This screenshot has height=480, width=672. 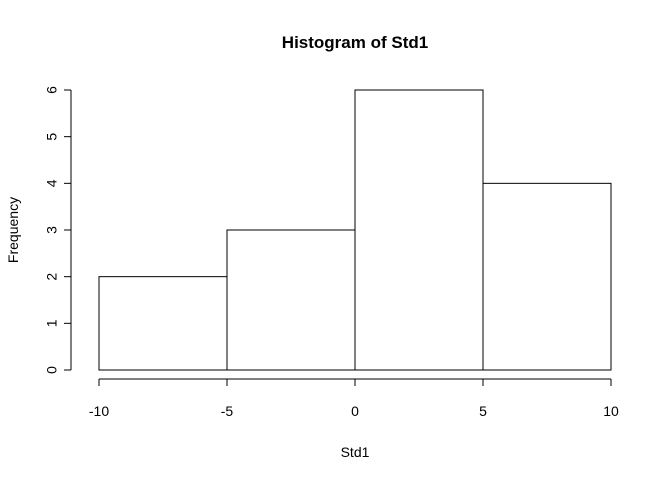 I want to click on y-tick-label: 1, so click(x=52, y=323).